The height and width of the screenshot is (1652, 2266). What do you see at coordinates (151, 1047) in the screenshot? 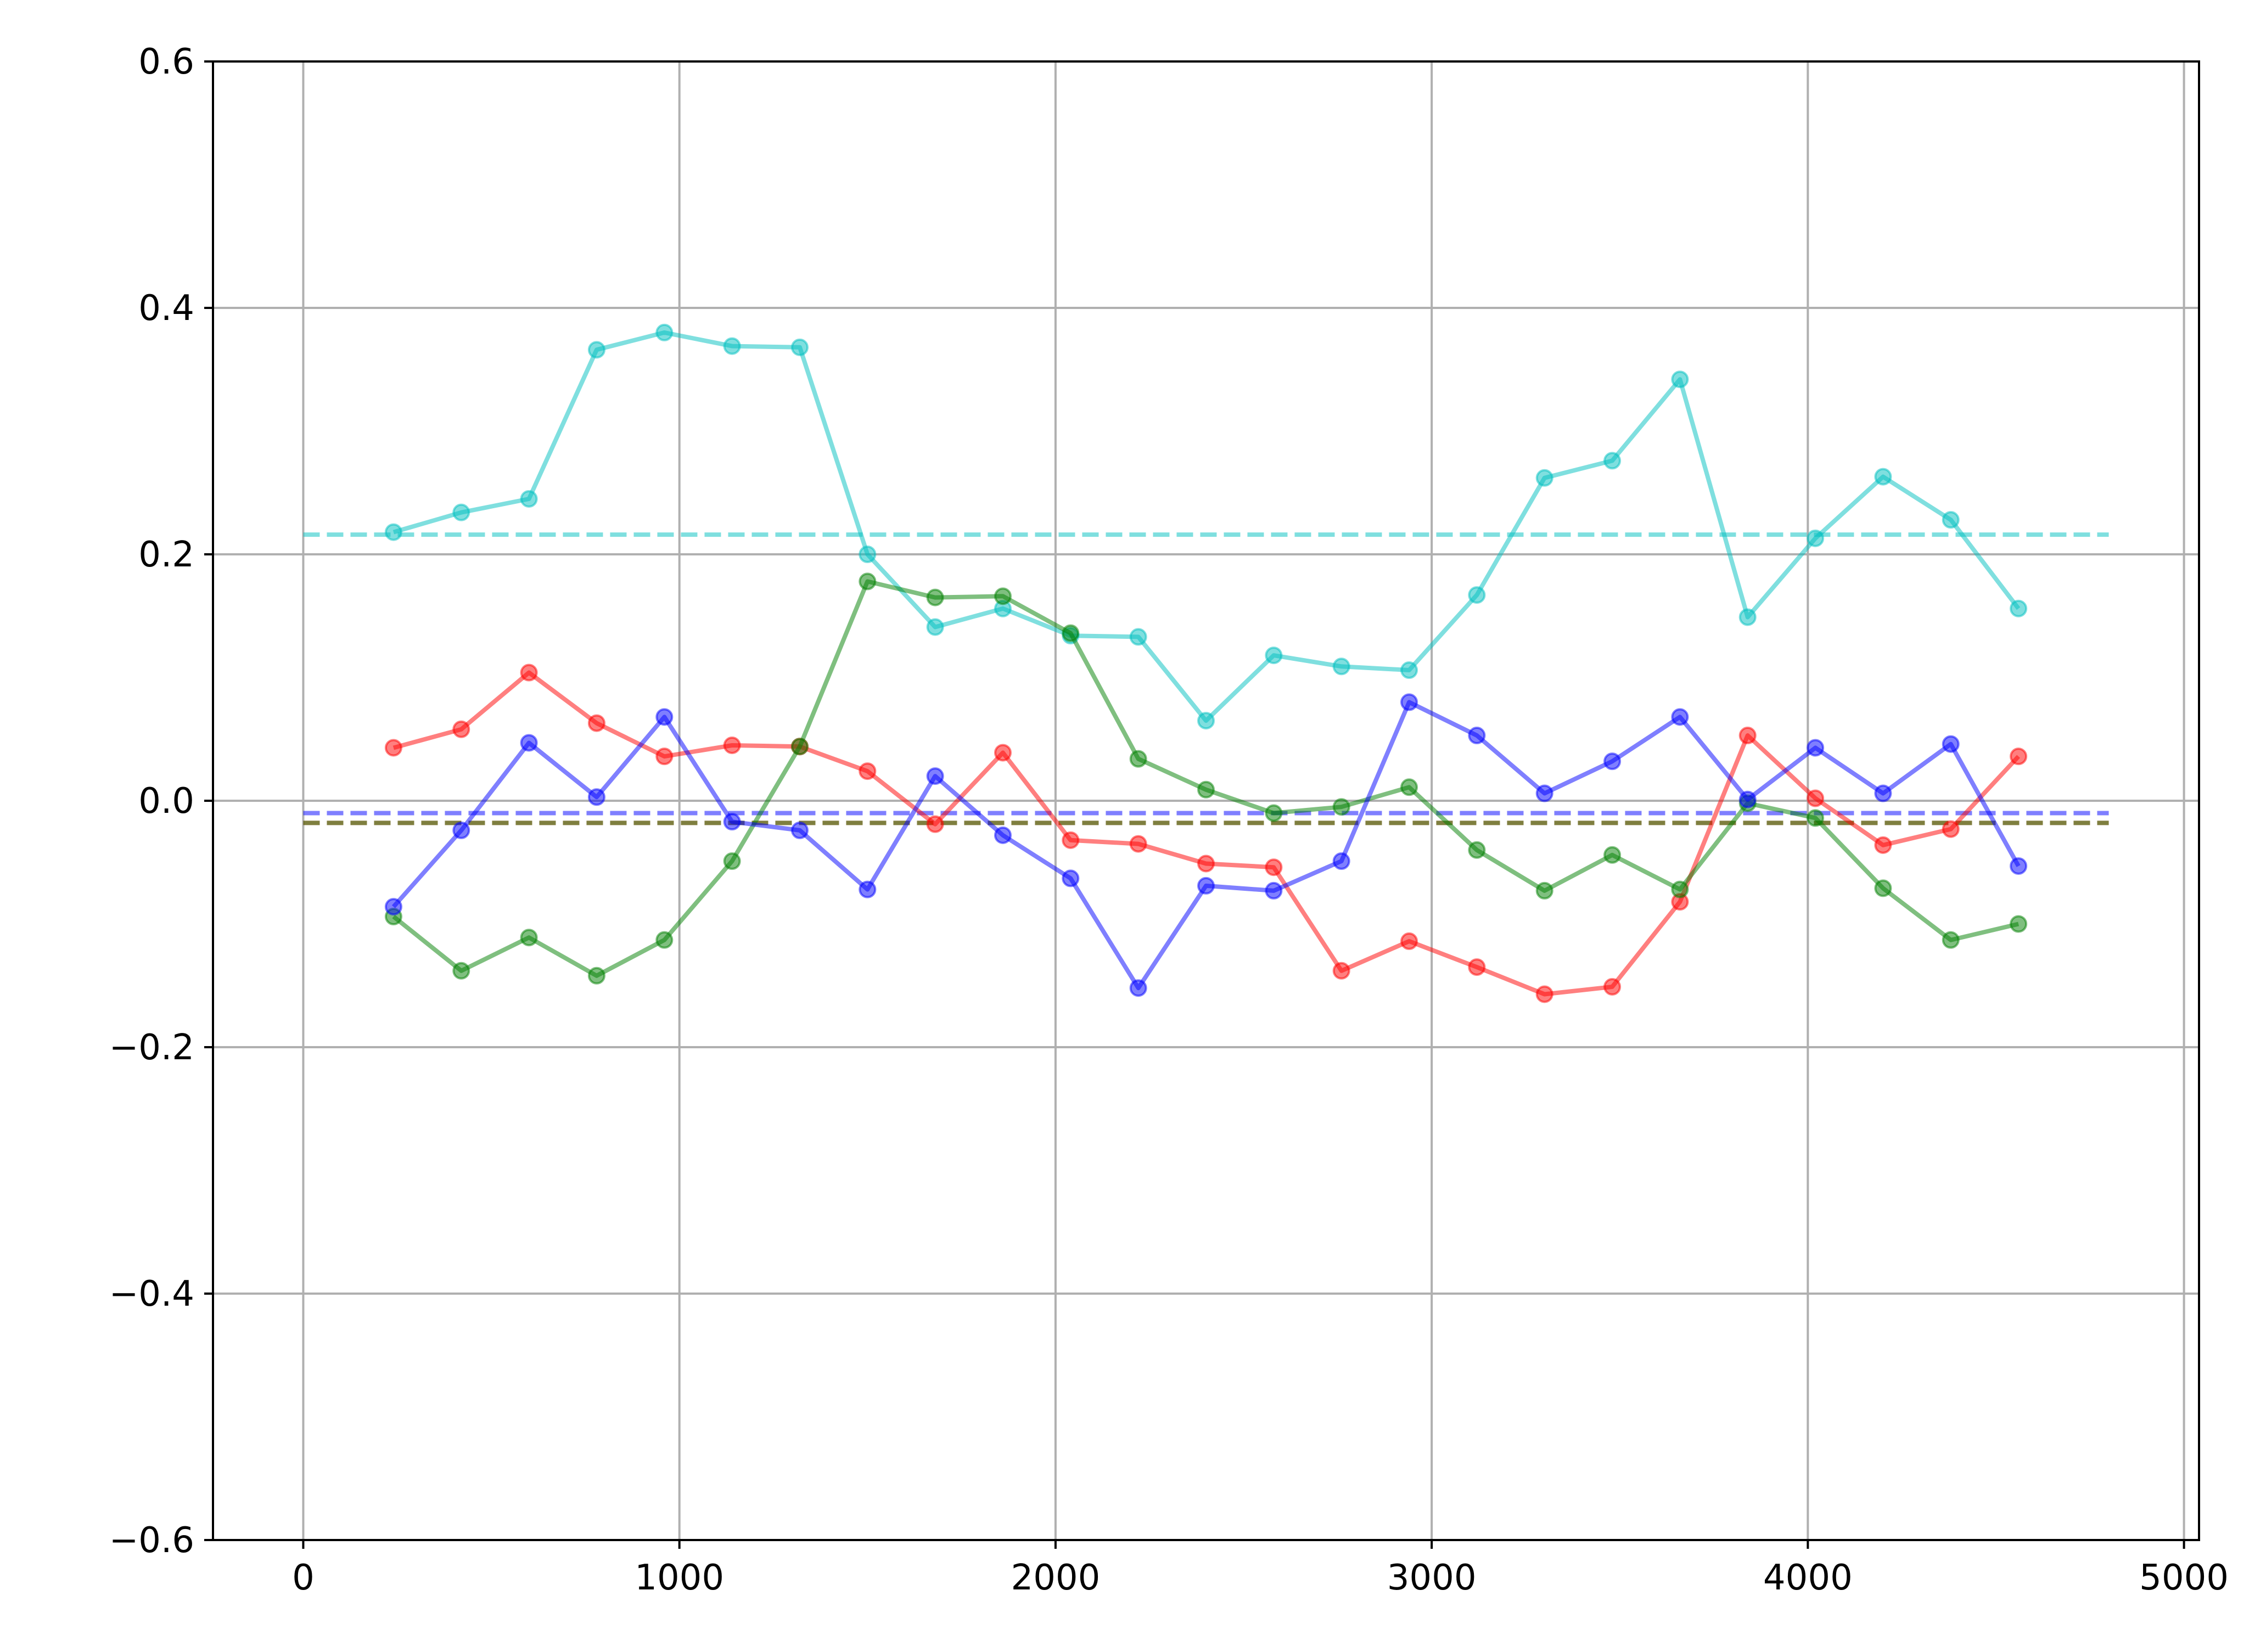
I see `y-tick-label: −0.2` at bounding box center [151, 1047].